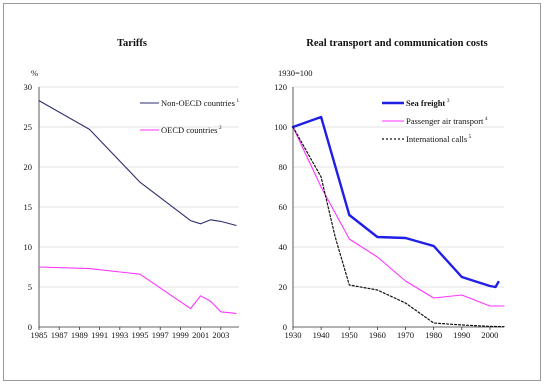 This screenshot has height=385, width=545. What do you see at coordinates (425, 103) in the screenshot?
I see `legend-label: Sea freight` at bounding box center [425, 103].